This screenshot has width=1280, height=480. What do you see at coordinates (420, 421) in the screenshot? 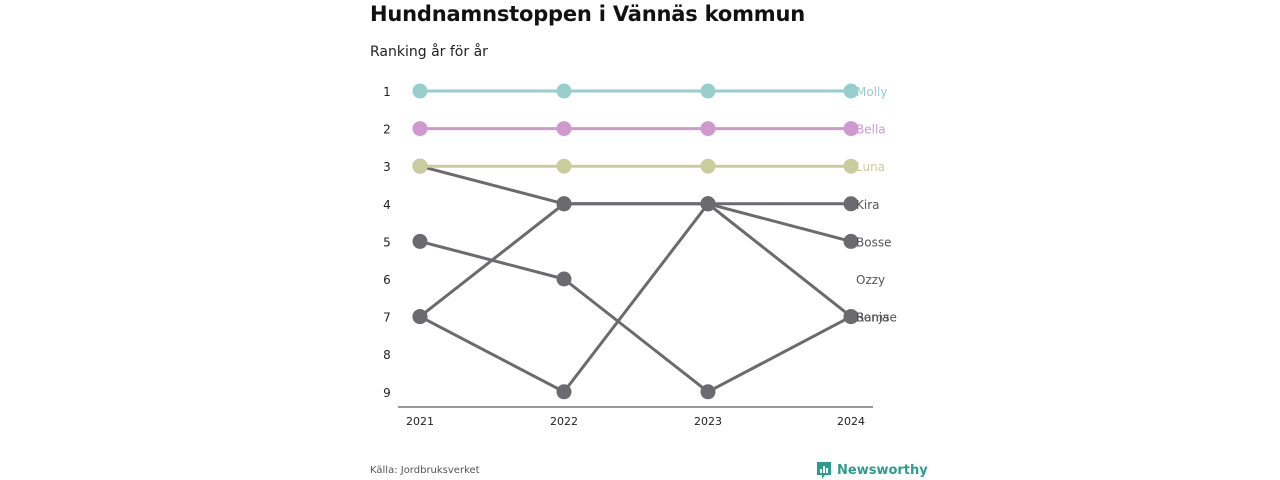
I see `x-tick-label: 2021` at bounding box center [420, 421].